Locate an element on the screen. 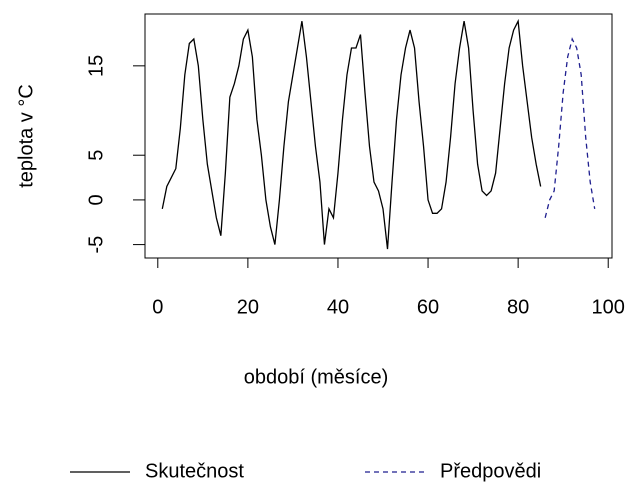  y-tick-label: 15 is located at coordinates (96, 66).